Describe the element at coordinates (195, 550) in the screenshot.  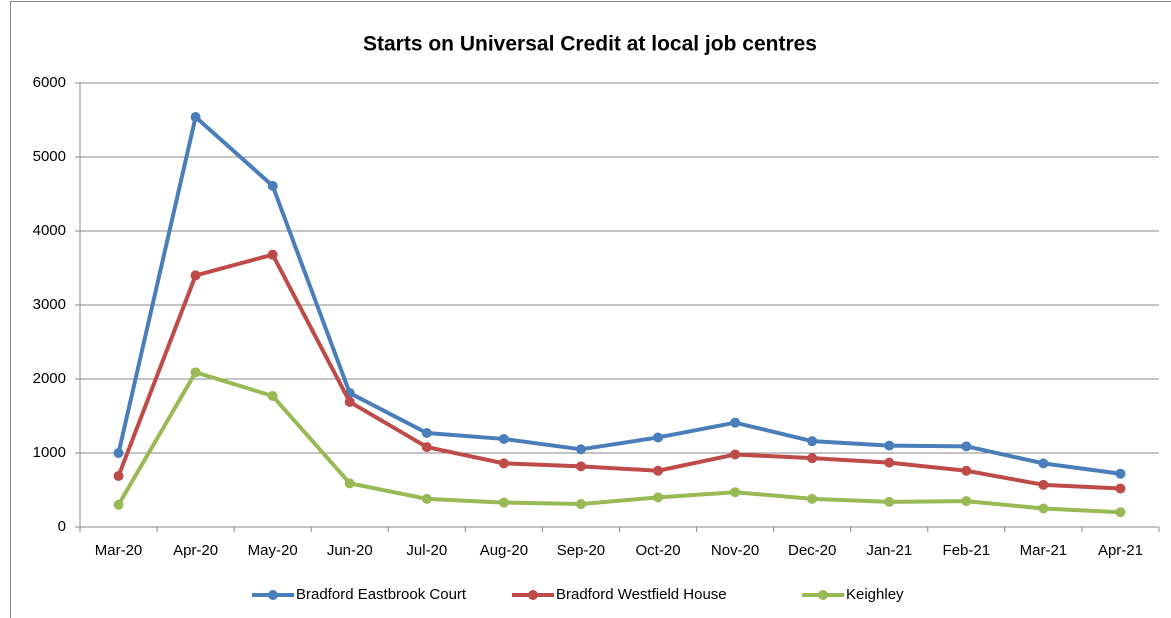
I see `x-tick-label: Apr-20` at that location.